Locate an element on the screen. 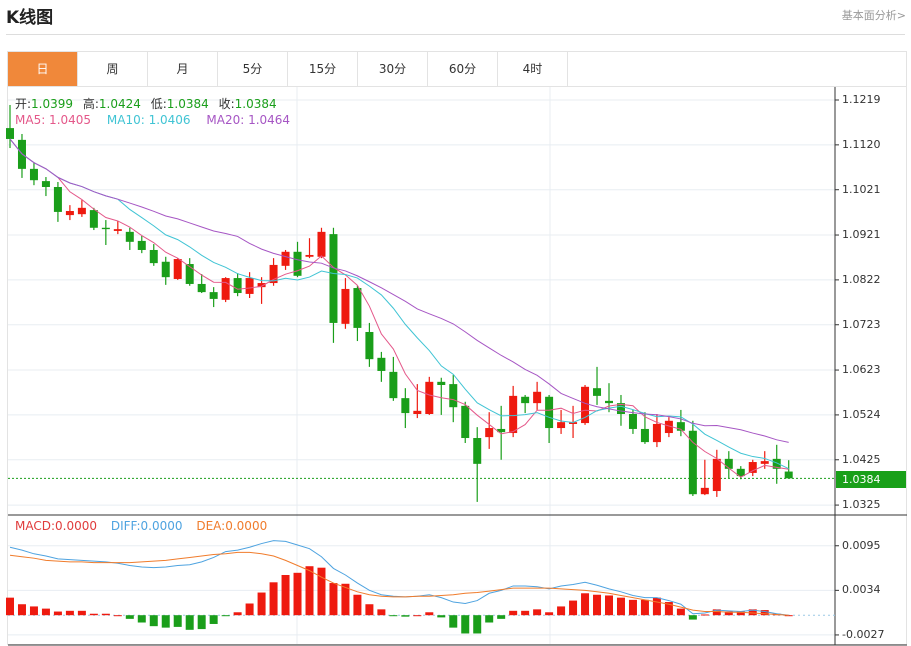 Image resolution: width=911 pixels, height=646 pixels. tab-5min: 5分 is located at coordinates (253, 69).